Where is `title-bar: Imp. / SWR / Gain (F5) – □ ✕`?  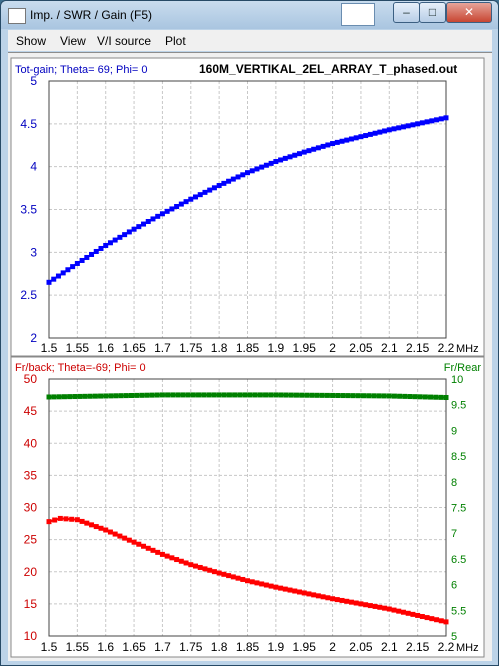 title-bar: Imp. / SWR / Gain (F5) – □ ✕ is located at coordinates (249, 15).